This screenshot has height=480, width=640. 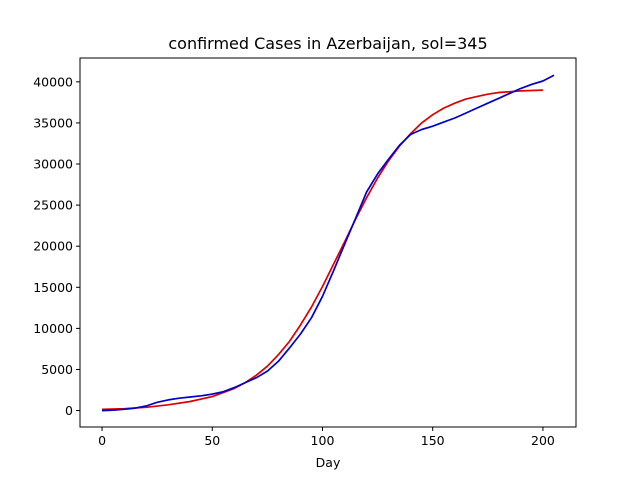 I want to click on x-tick-label: 50, so click(x=212, y=440).